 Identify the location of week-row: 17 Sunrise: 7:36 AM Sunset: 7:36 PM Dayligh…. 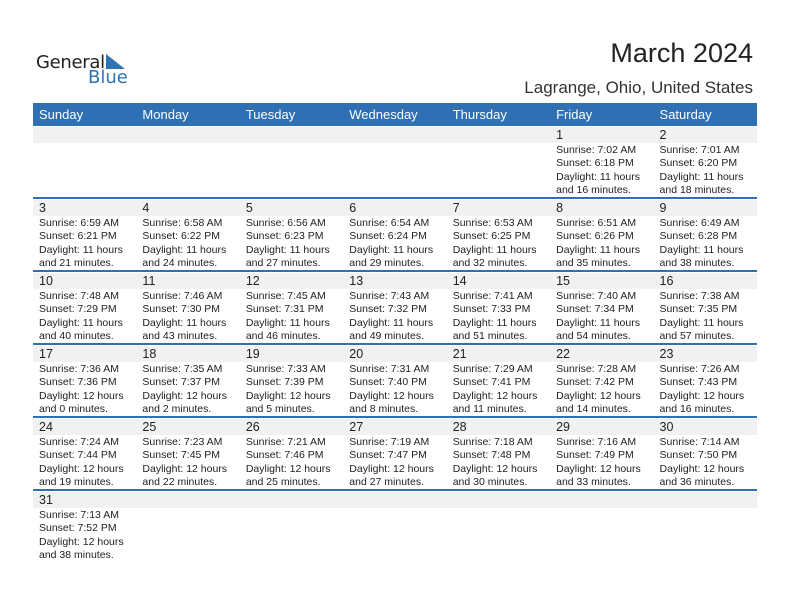
(395, 381).